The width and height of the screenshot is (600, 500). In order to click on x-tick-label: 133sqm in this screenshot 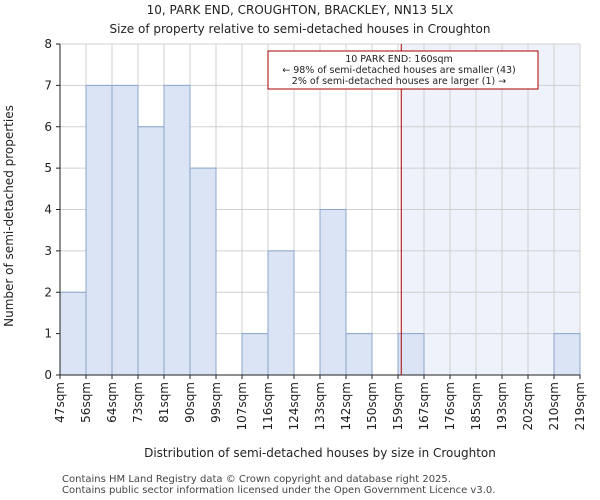, I will do `click(320, 406)`.